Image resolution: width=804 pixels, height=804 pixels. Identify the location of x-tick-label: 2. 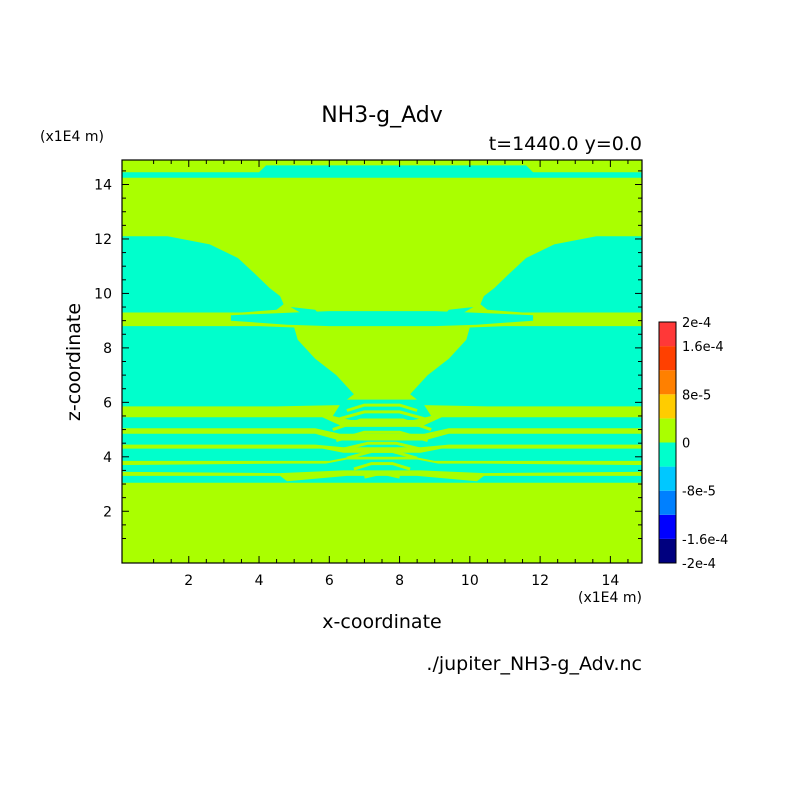
(188, 581).